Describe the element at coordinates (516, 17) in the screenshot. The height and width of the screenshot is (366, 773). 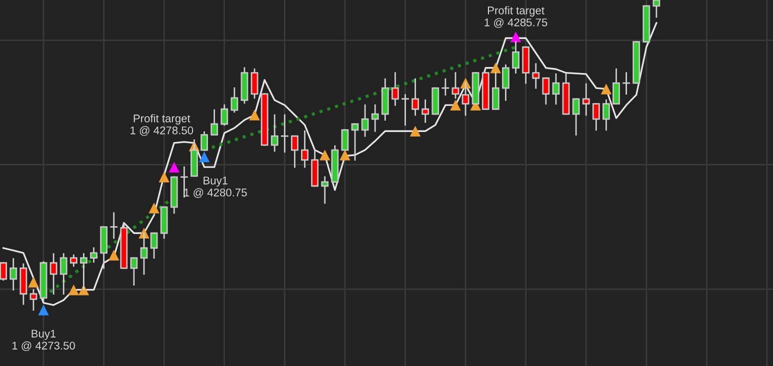
I see `annotation: Profit target 1 @ 4285.75` at that location.